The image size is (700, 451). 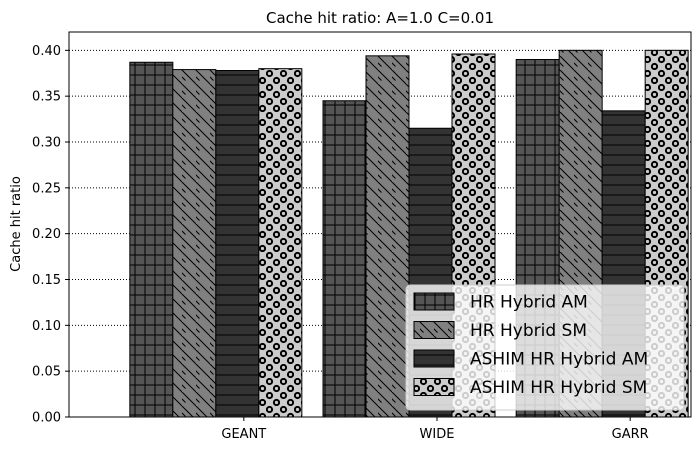 What do you see at coordinates (528, 331) in the screenshot?
I see `legend-label-hr-hybrid-sm: HR Hybrid SM` at bounding box center [528, 331].